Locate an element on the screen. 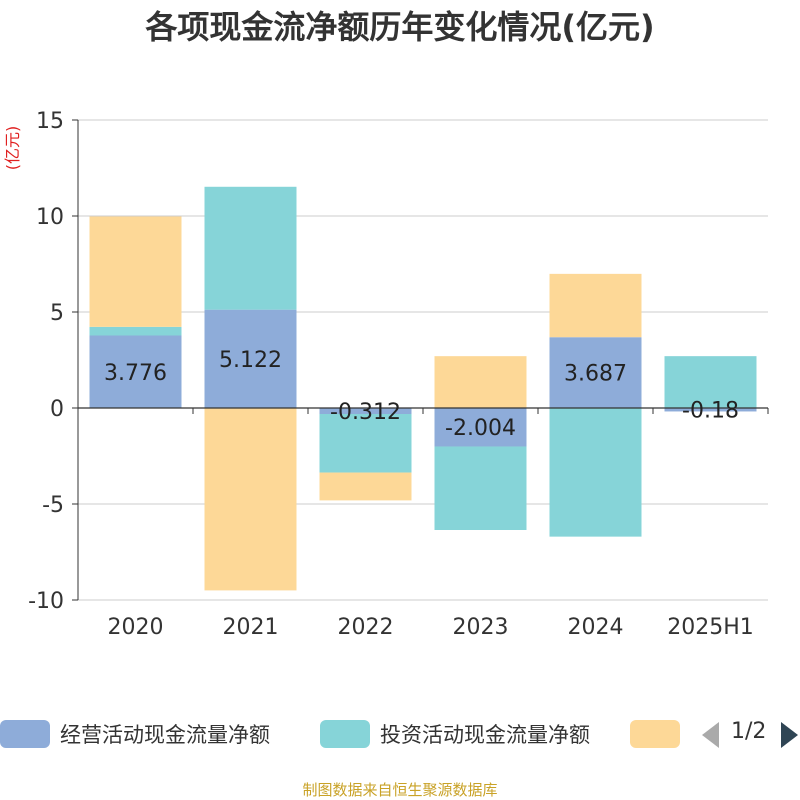 The height and width of the screenshot is (800, 800). legend-swatch-third-series is located at coordinates (655, 734).